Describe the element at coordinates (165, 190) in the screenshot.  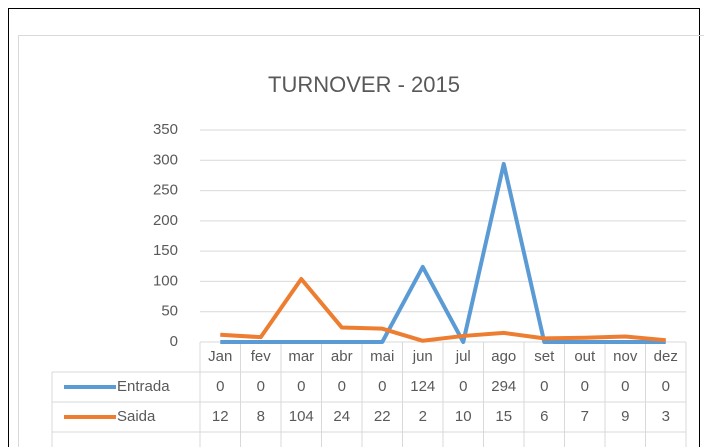
I see `y-tick-label: 250` at that location.